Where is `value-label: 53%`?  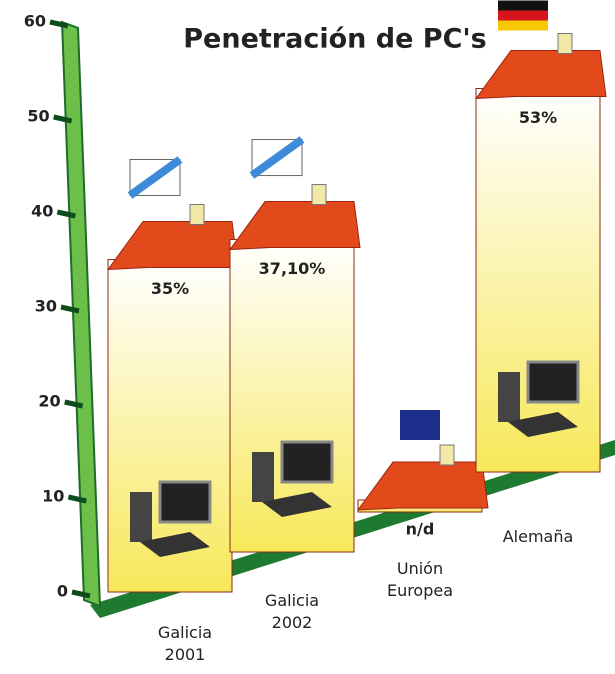
value-label: 53% is located at coordinates (538, 117).